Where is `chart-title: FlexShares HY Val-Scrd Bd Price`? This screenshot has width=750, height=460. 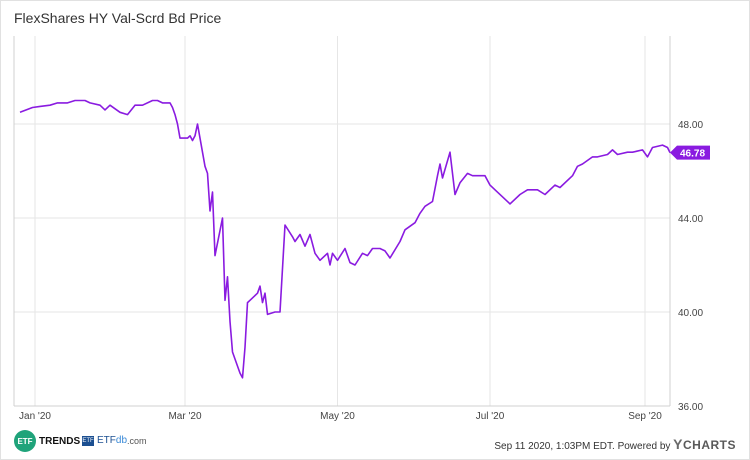 chart-title: FlexShares HY Val-Scrd Bd Price is located at coordinates (118, 18).